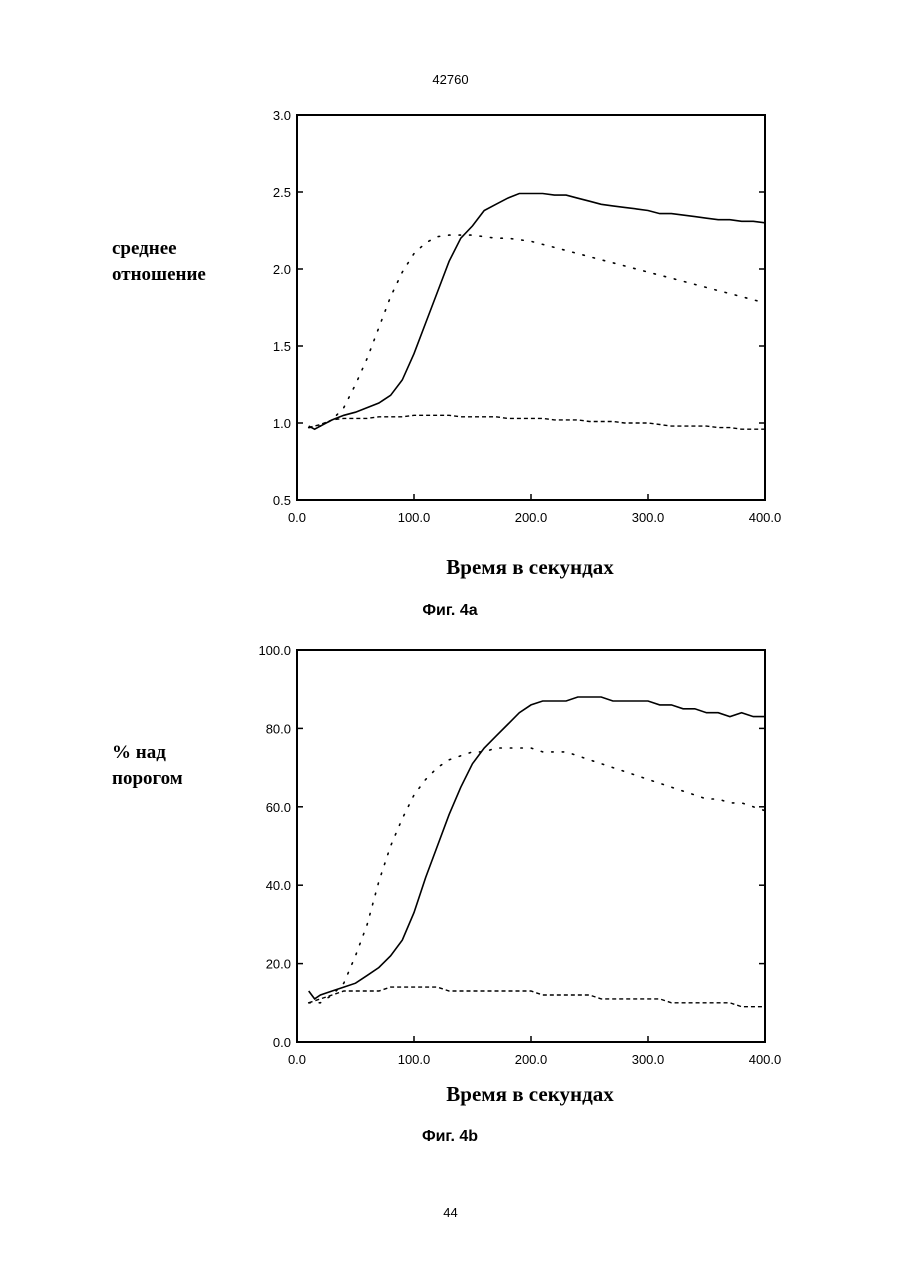  Describe the element at coordinates (530, 1094) in the screenshot. I see `chart-b-x-axis-label: Время в секундах` at that location.